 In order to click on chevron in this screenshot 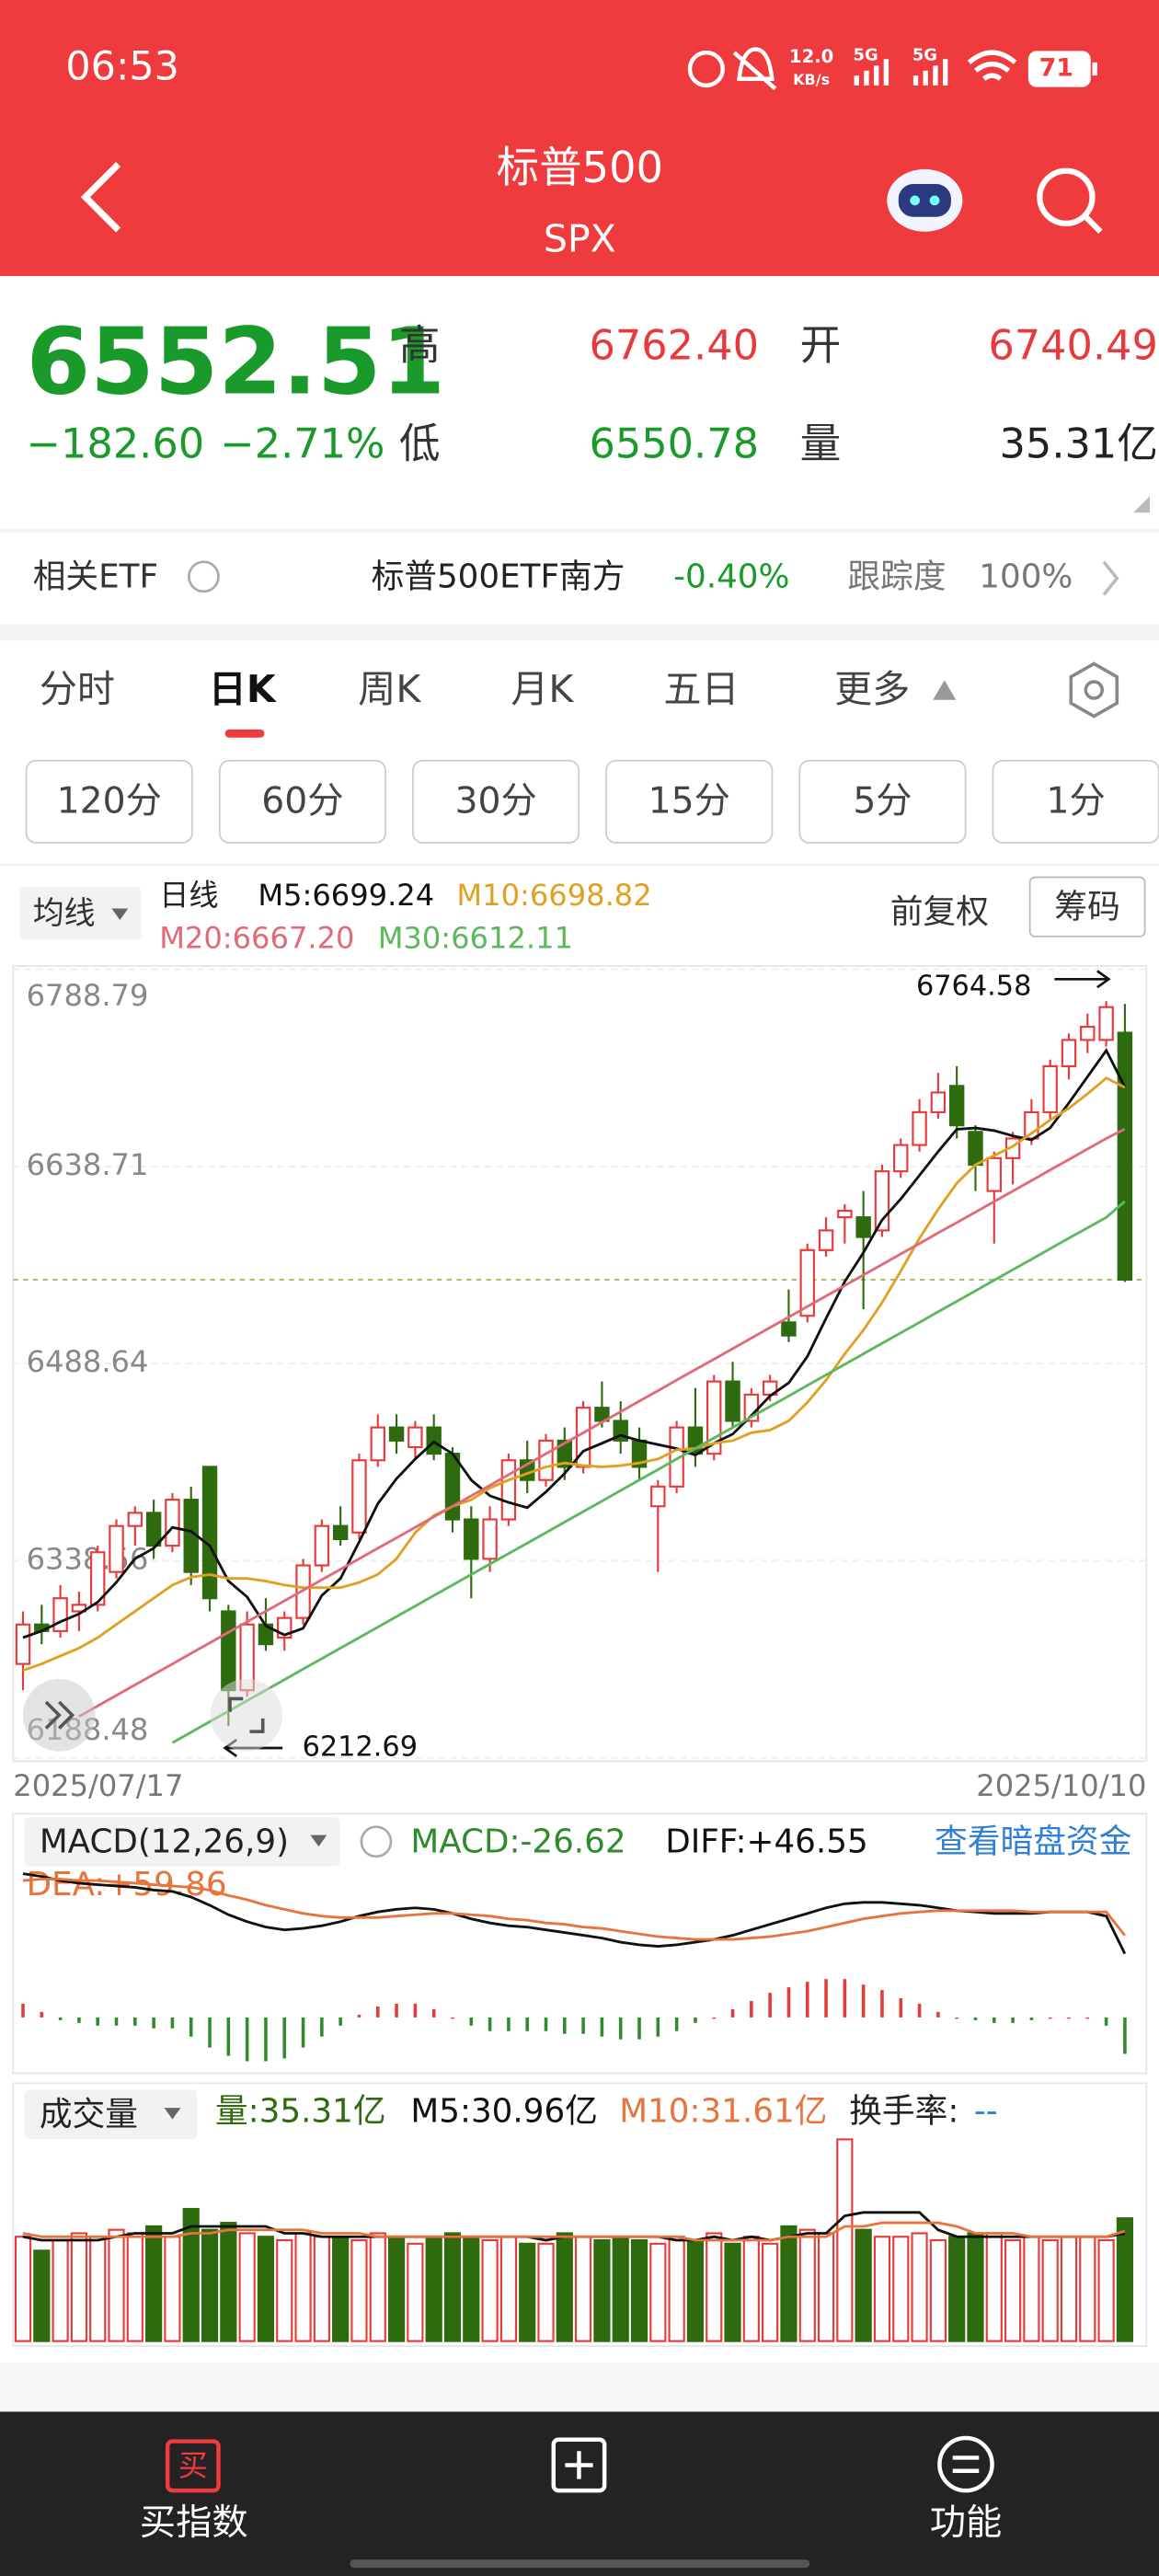, I will do `click(1110, 578)`.